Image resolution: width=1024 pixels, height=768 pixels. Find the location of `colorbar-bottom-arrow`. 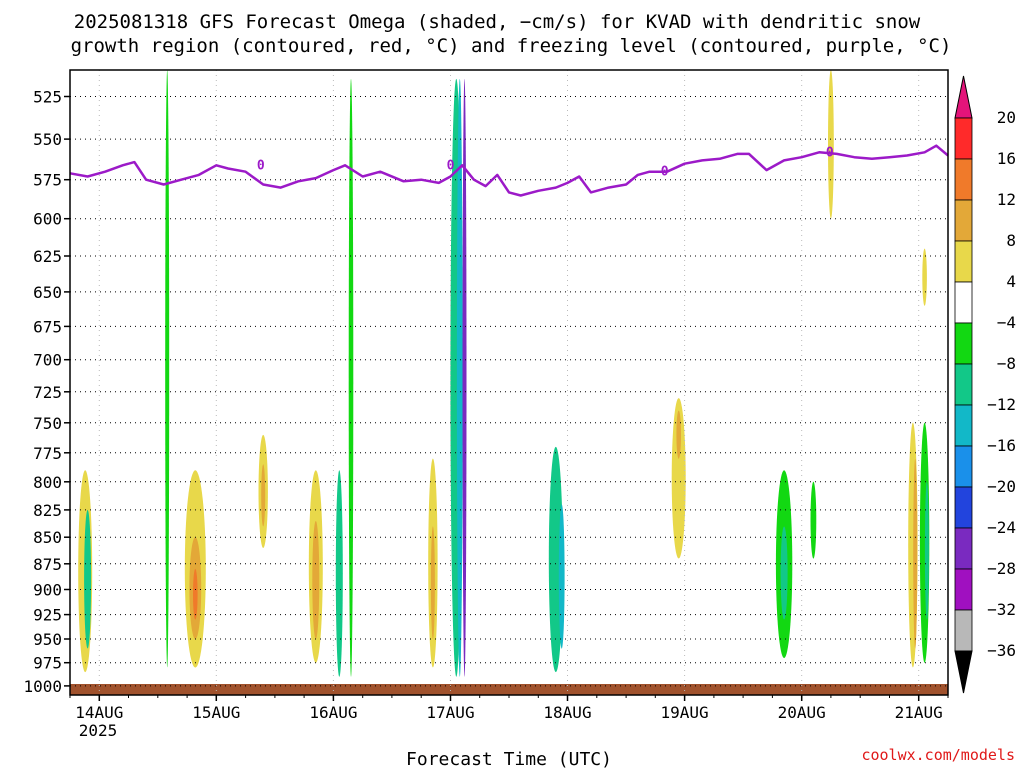

colorbar-bottom-arrow is located at coordinates (963, 672).